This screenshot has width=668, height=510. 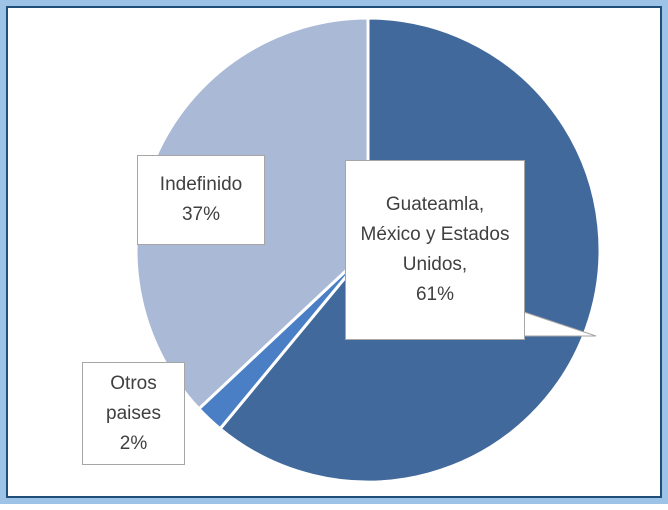 I want to click on data-label: Indefinido 37%, so click(x=201, y=200).